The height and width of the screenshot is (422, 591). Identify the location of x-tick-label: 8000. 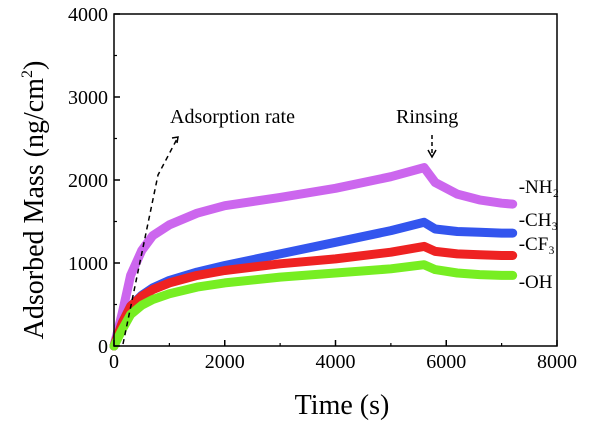
(557, 362).